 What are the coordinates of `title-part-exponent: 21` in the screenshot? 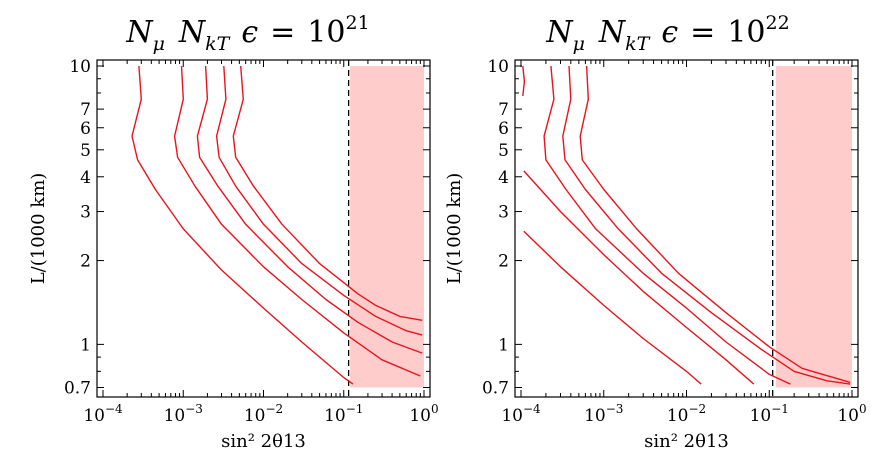 It's located at (358, 23).